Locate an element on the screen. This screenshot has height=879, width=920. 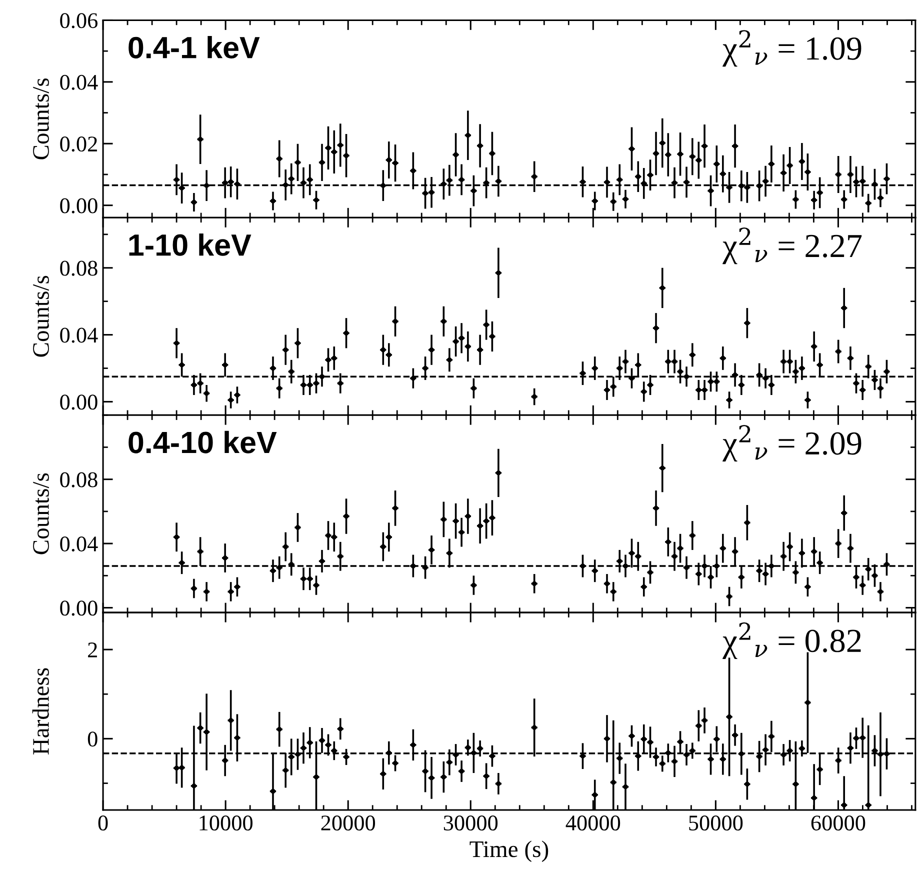
chart-title: 0.4-10 keV is located at coordinates (202, 442).